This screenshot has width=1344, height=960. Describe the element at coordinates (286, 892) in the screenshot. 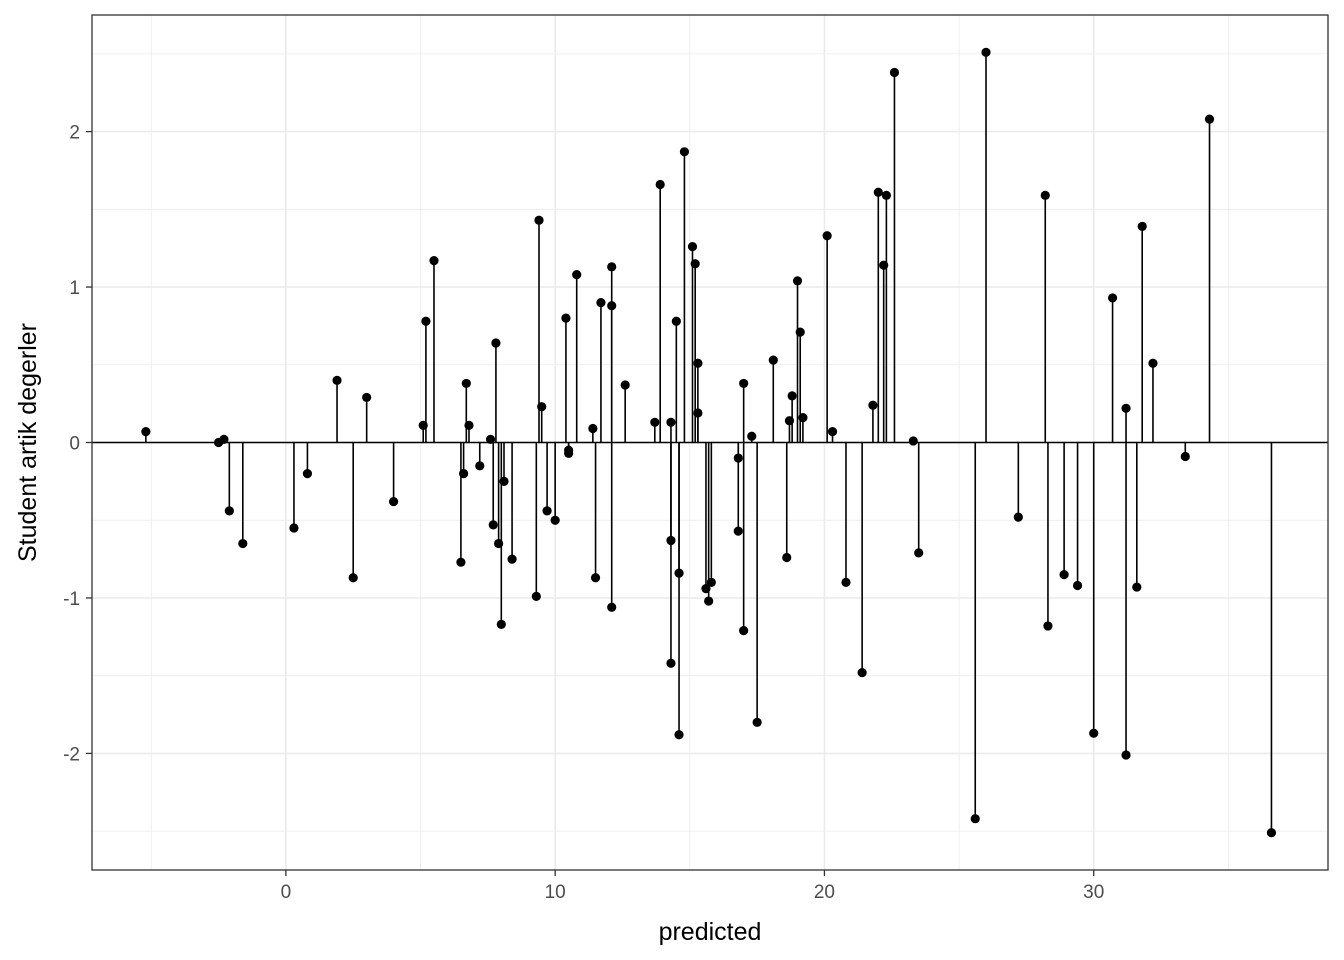

I see `x-tick-label: 0` at that location.